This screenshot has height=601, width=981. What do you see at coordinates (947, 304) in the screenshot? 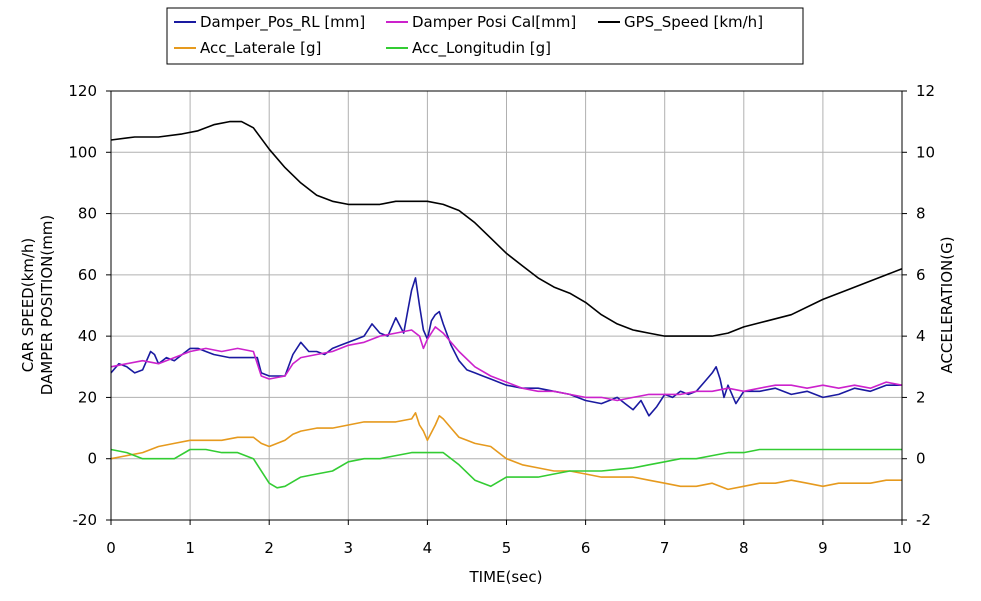
I see `y-axis-right-title: ACCELERATION(G)` at bounding box center [947, 304].